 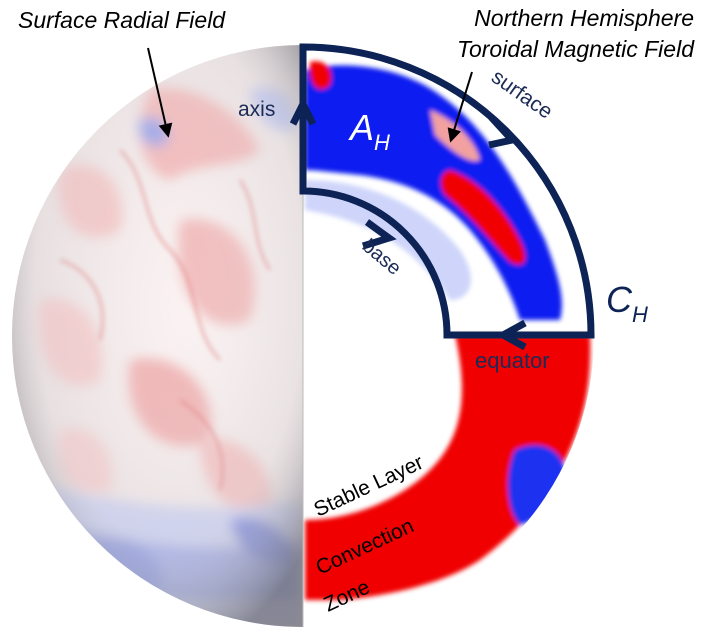 I want to click on toroidal-field-pointer, so click(x=460, y=107).